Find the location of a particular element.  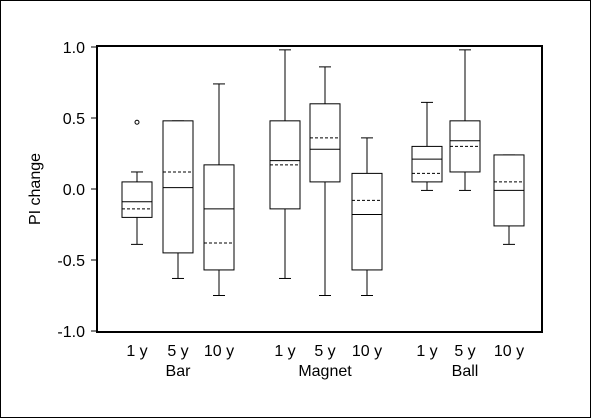

box-magnet-1y is located at coordinates (285, 164).